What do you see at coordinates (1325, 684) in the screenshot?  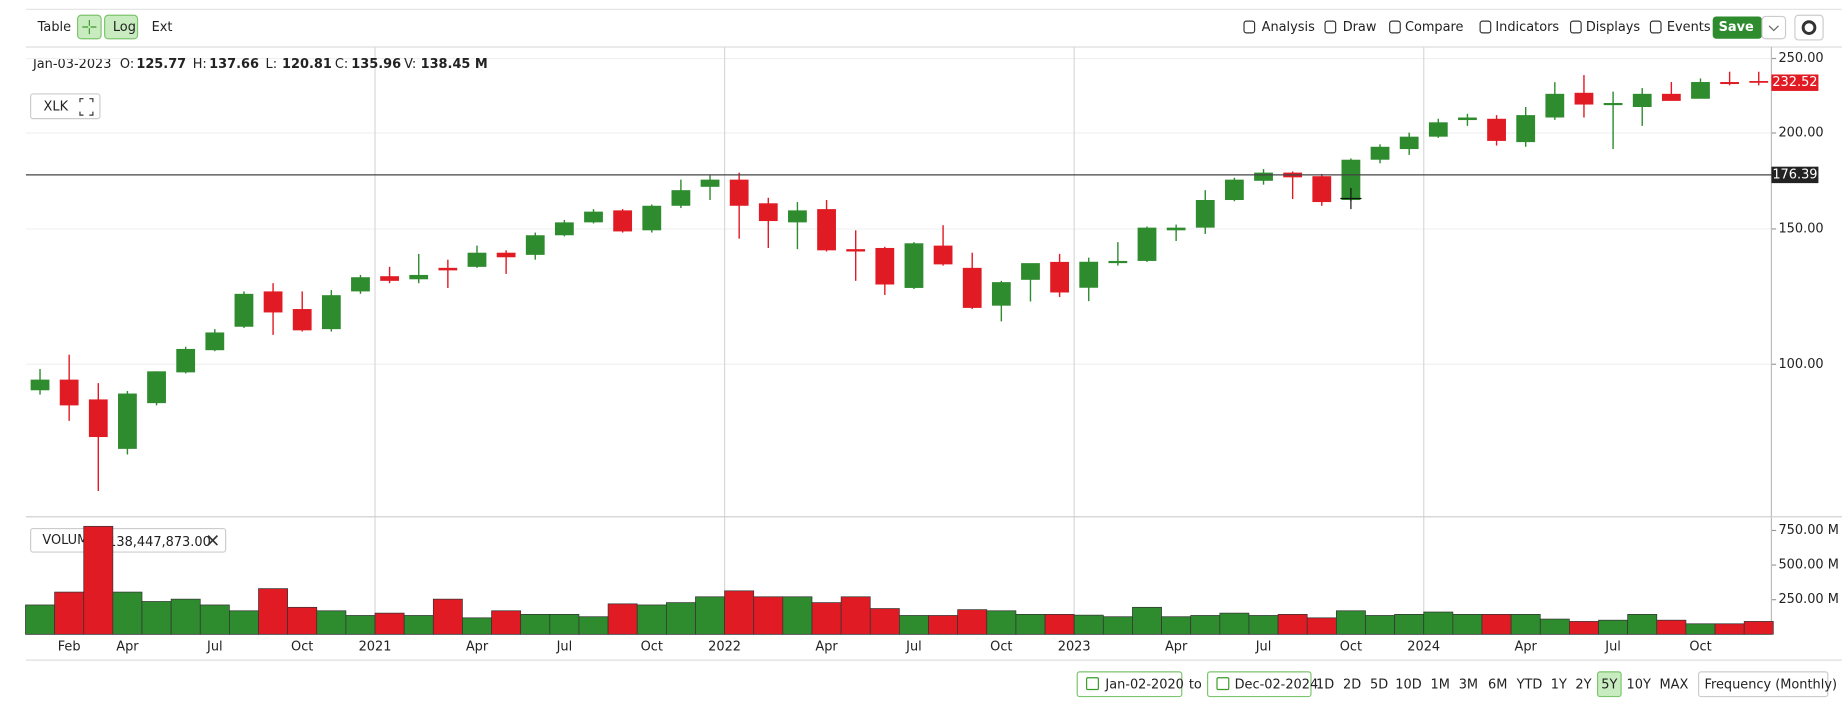 I see `range-button: 1D` at bounding box center [1325, 684].